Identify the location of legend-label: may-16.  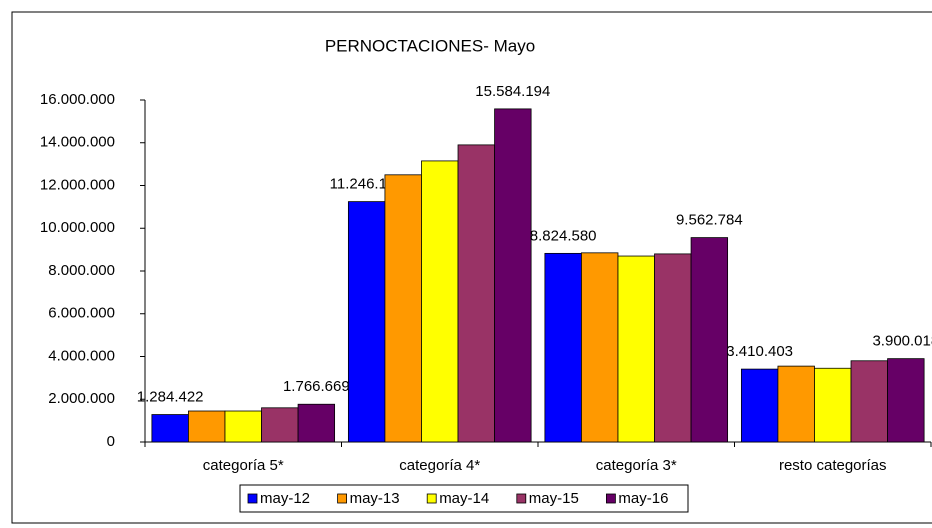
(643, 498).